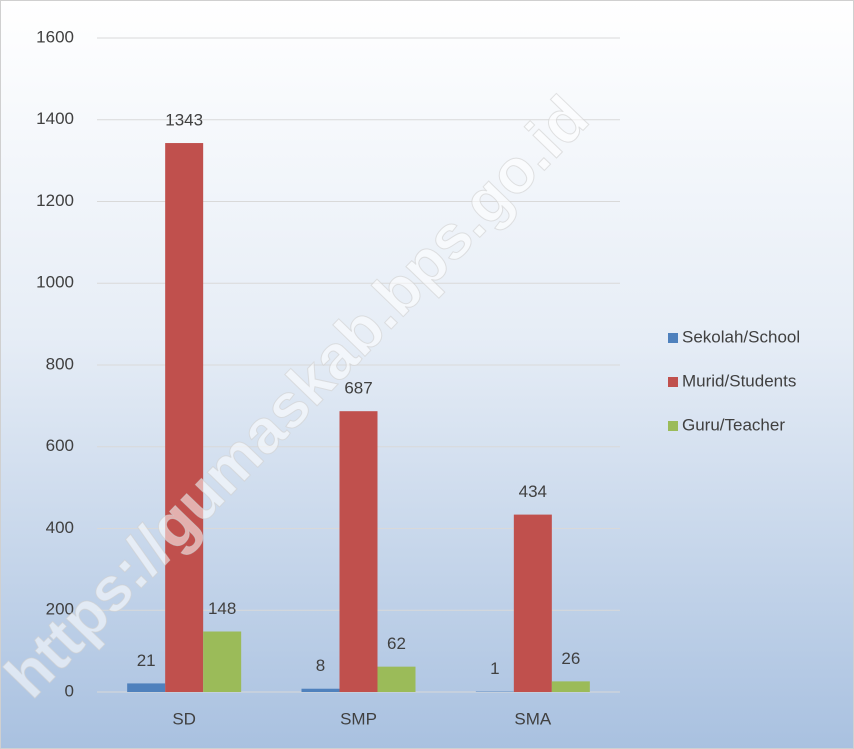 This screenshot has width=854, height=749. What do you see at coordinates (55, 36) in the screenshot?
I see `y-tick-label: 1600` at bounding box center [55, 36].